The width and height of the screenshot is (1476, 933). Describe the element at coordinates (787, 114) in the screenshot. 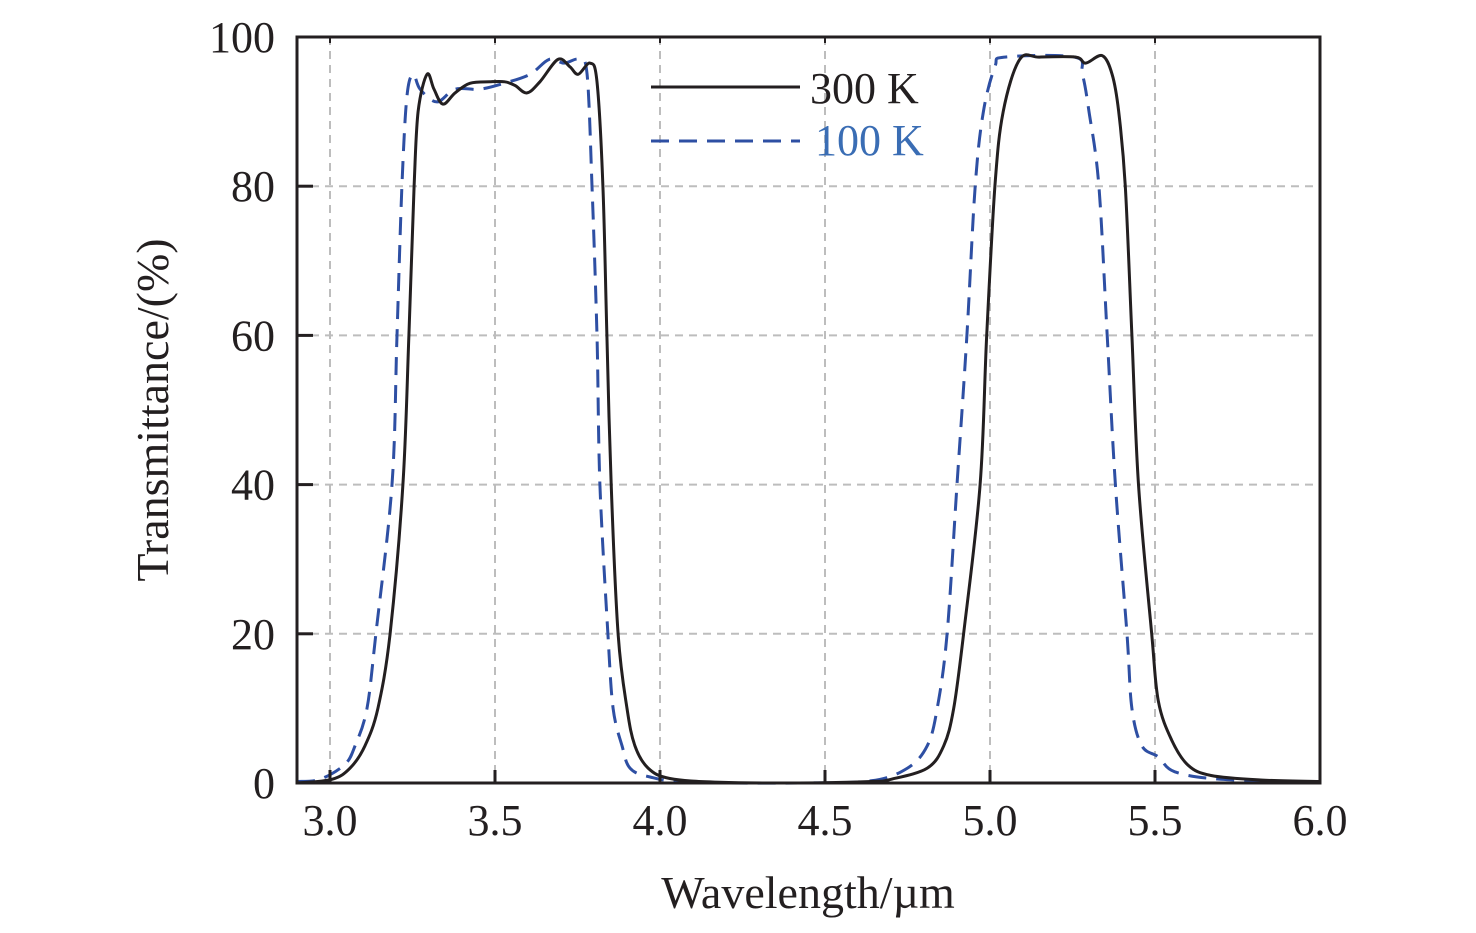

I see `legend: 300 K 100 K` at that location.